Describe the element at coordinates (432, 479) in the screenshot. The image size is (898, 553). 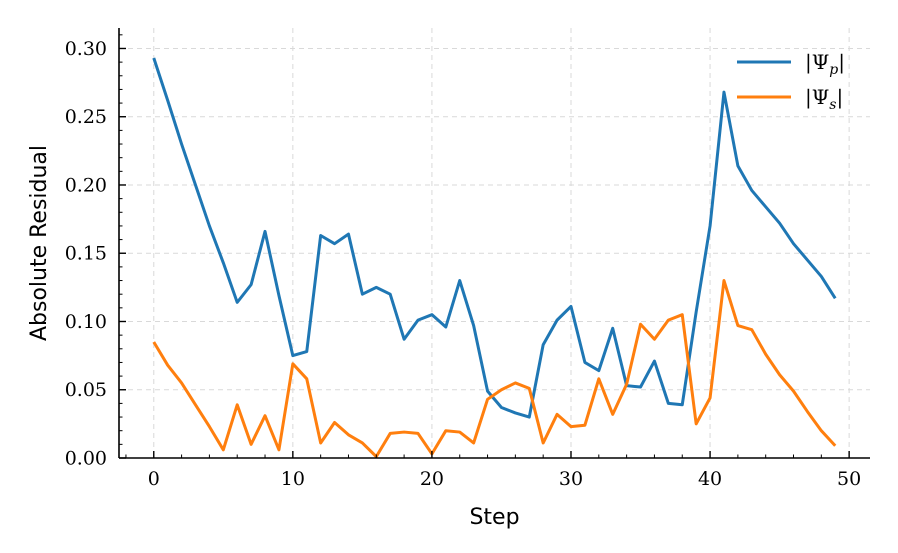
I see `x-tick-label: 20` at that location.